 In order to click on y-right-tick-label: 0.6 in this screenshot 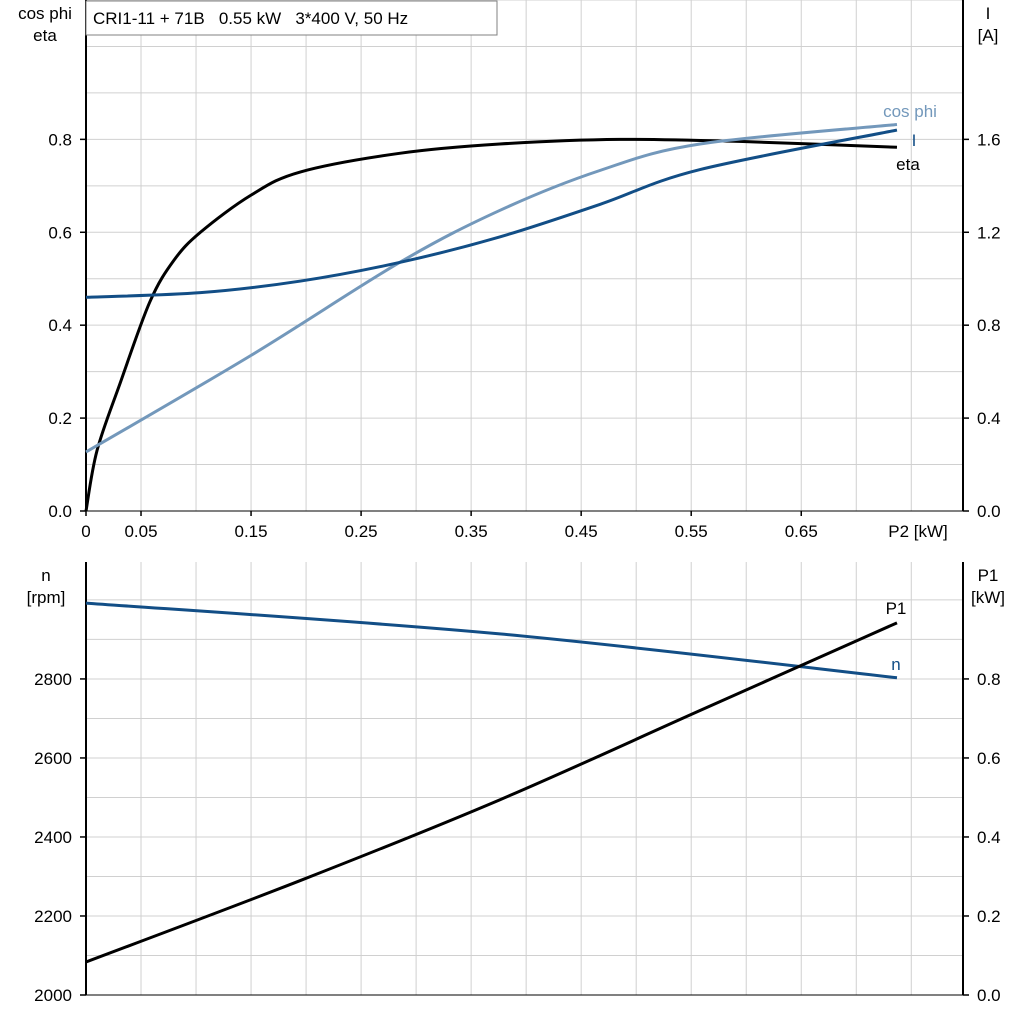, I will do `click(989, 758)`.